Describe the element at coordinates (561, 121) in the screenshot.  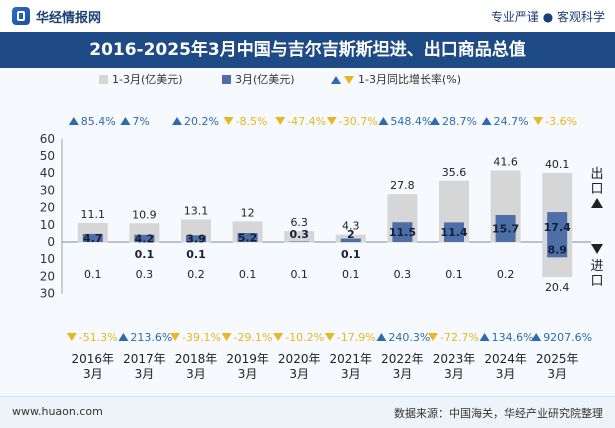
I see `export-growth-label: -3.6%` at that location.